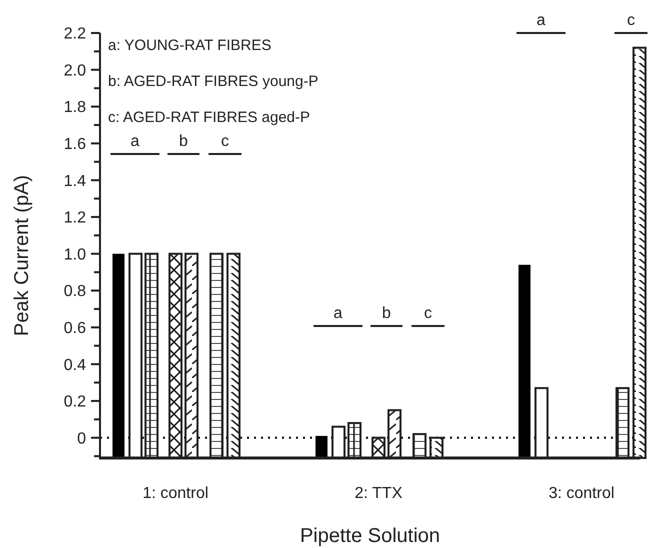  I want to click on x-tick-label: 3: control, so click(581, 493).